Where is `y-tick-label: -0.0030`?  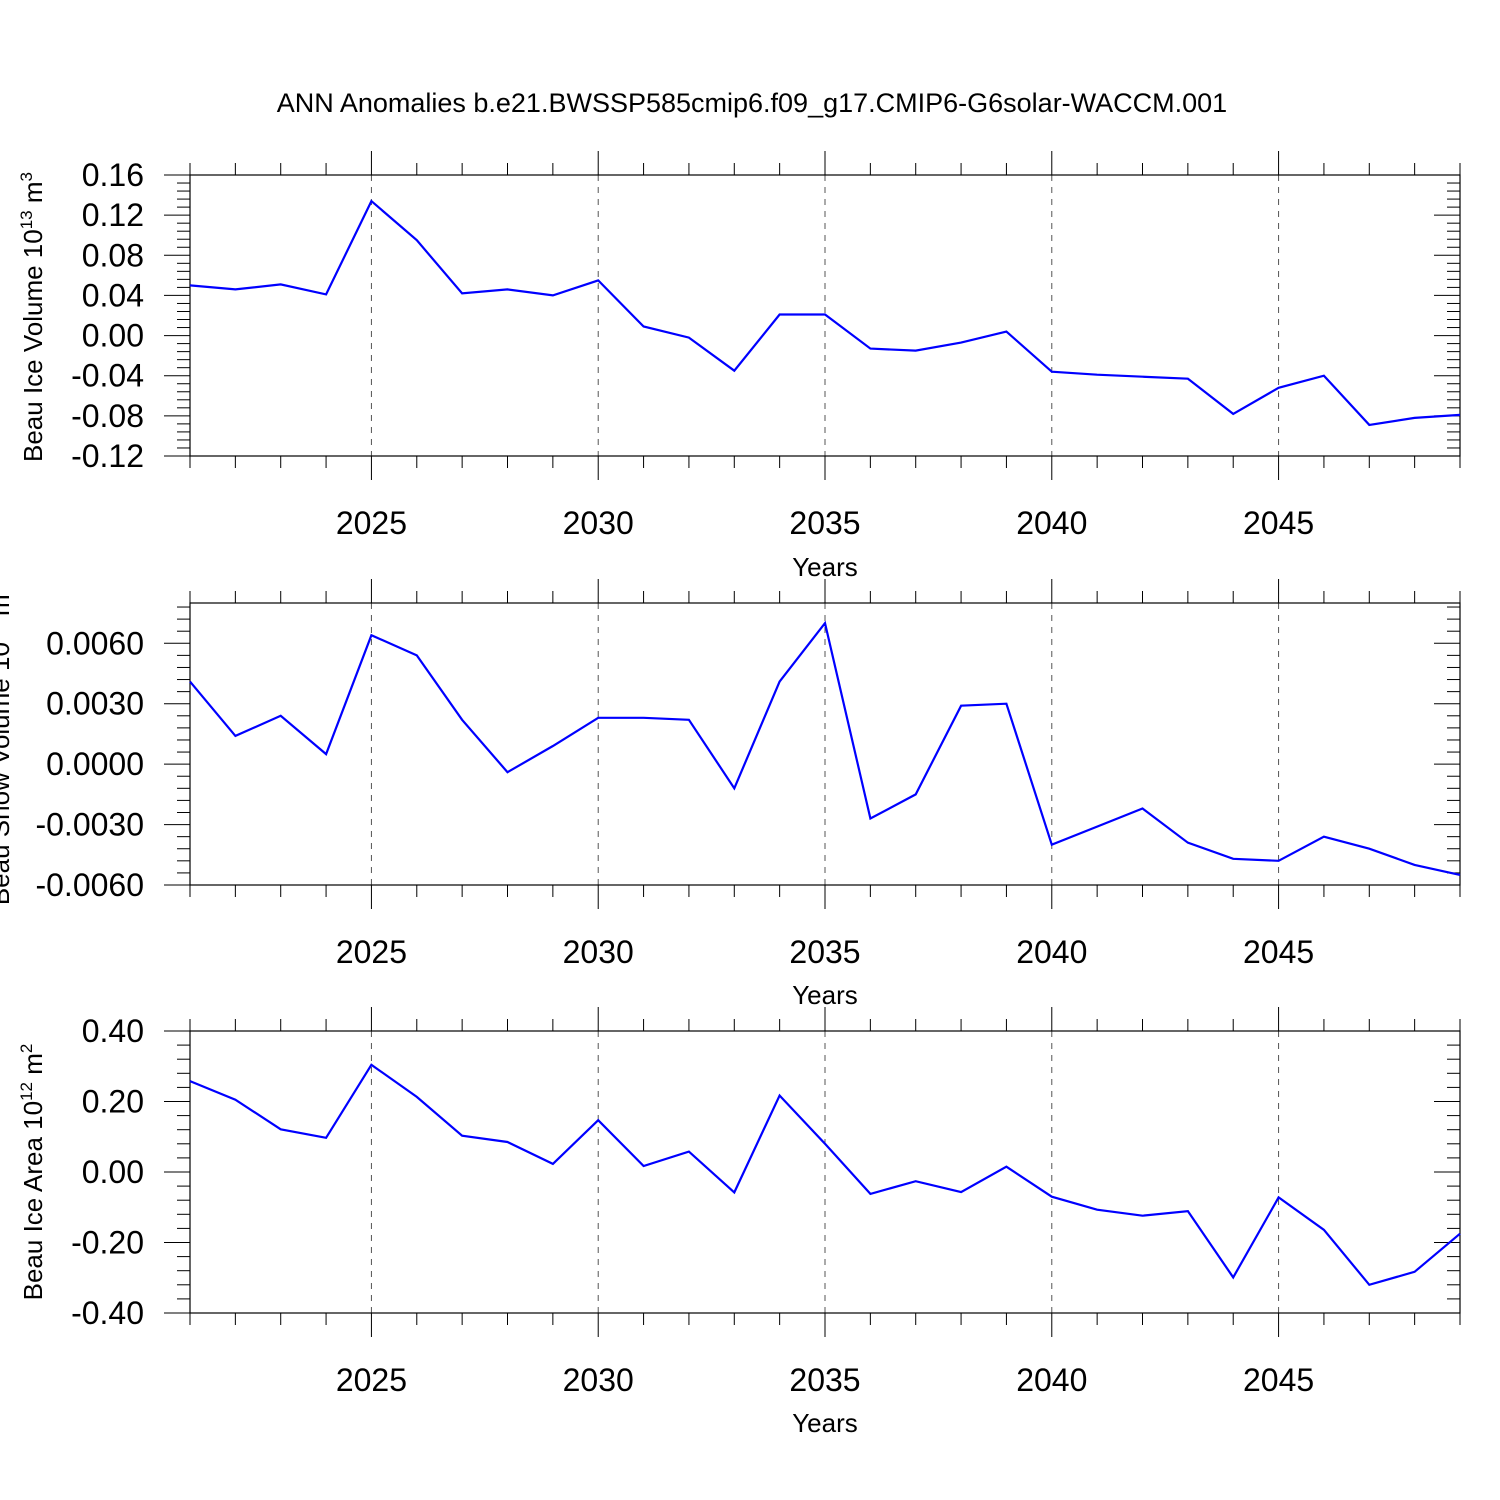 y-tick-label: -0.0030 is located at coordinates (89, 825).